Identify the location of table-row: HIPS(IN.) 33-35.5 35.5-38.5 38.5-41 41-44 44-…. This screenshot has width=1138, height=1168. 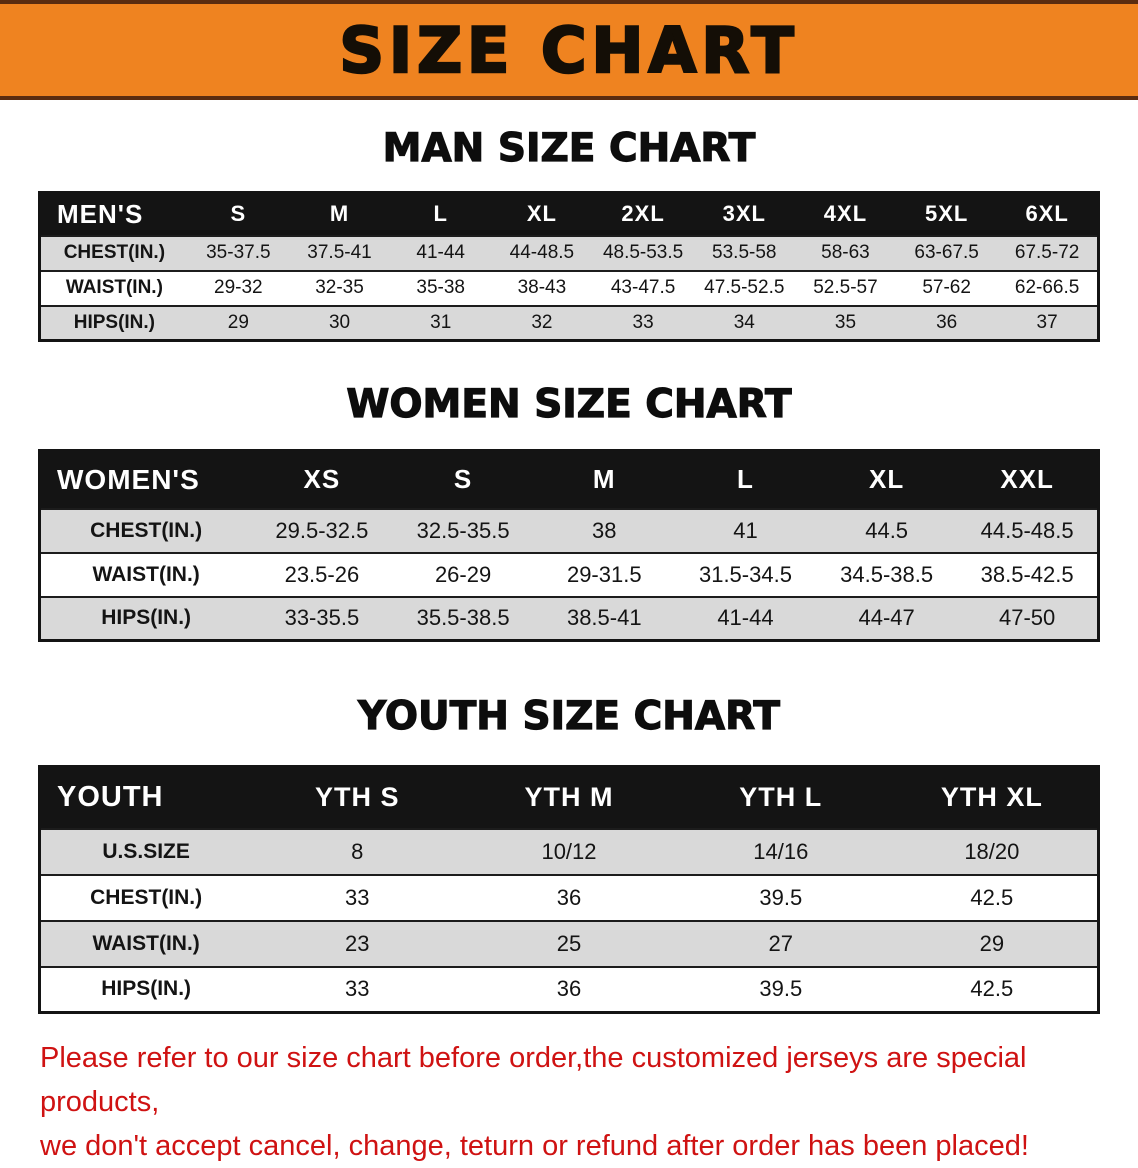
(569, 618).